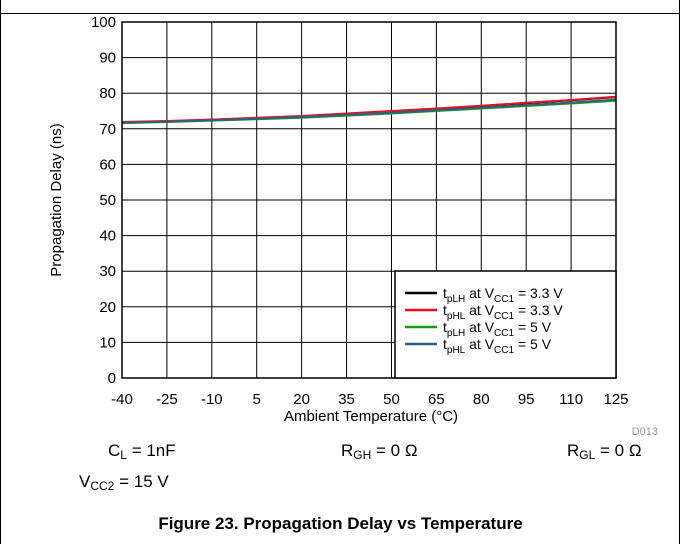 The image size is (681, 544). What do you see at coordinates (503, 312) in the screenshot?
I see `legend-label: tpHL at VCC1 = 3.3 V` at bounding box center [503, 312].